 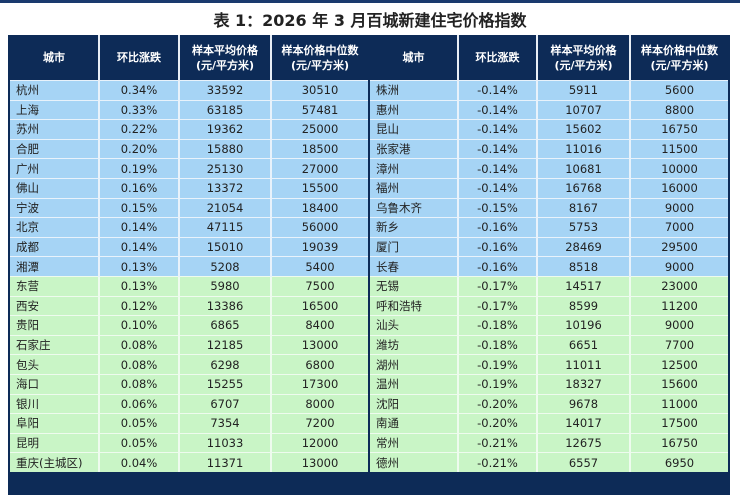 What do you see at coordinates (678, 403) in the screenshot?
I see `median-price-cell: 11000` at bounding box center [678, 403].